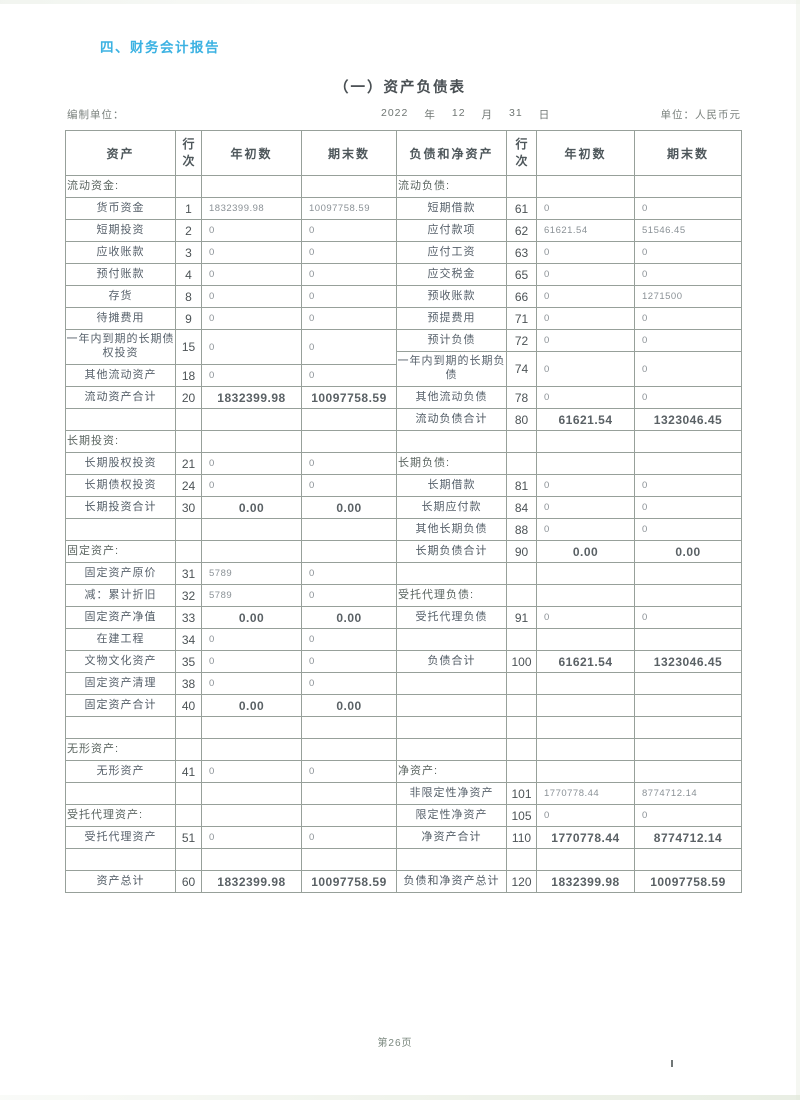 The width and height of the screenshot is (800, 1100). Describe the element at coordinates (521, 318) in the screenshot. I see `row-line-number: 71` at that location.